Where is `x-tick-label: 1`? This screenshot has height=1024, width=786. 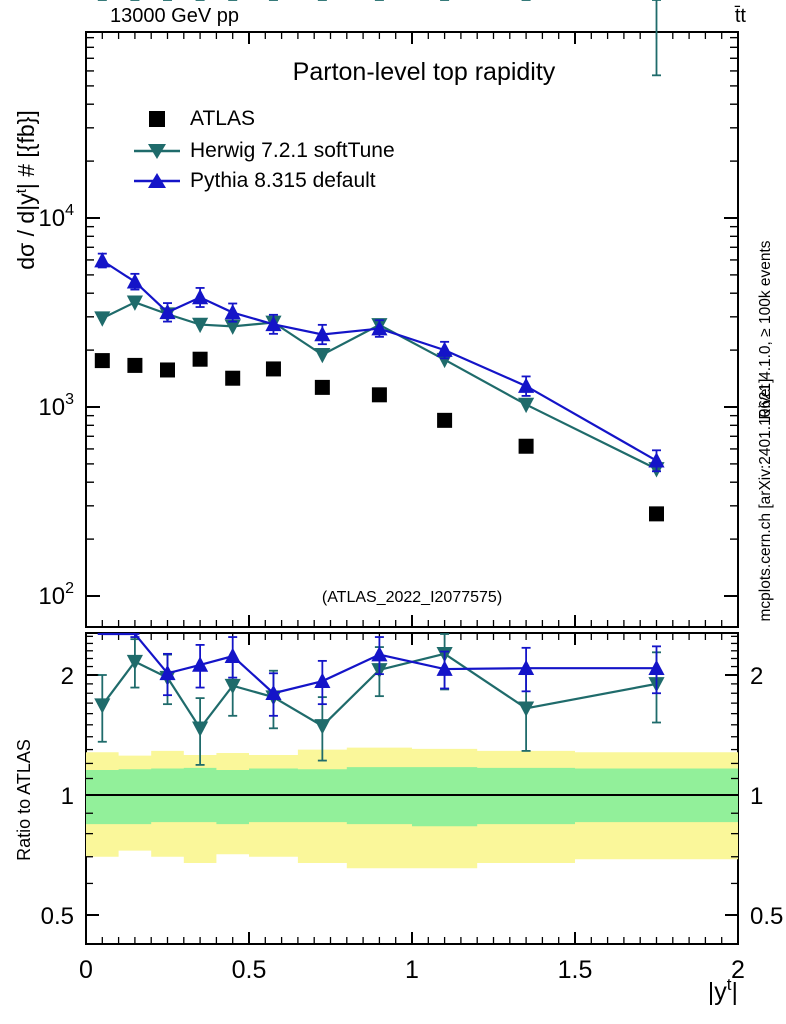 x-tick-label: 1 is located at coordinates (412, 970).